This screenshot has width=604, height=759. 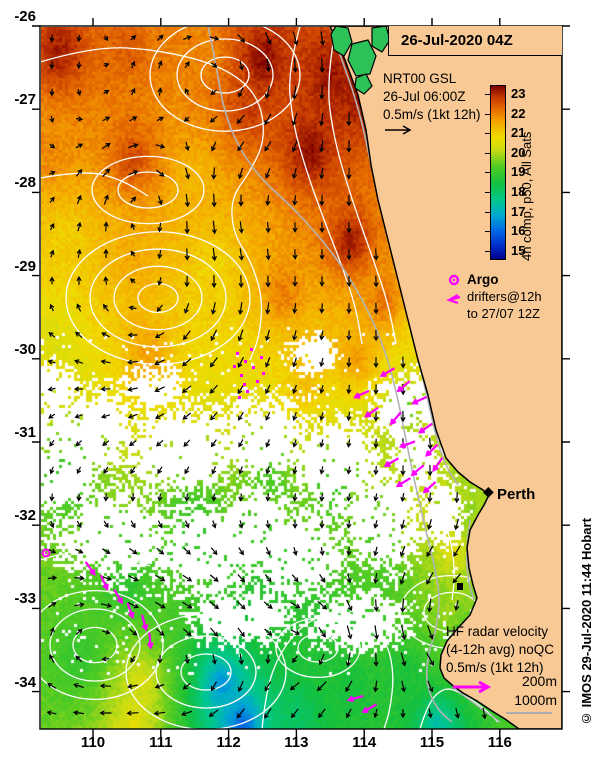 I want to click on y-tick-label: -30, so click(x=25, y=349).